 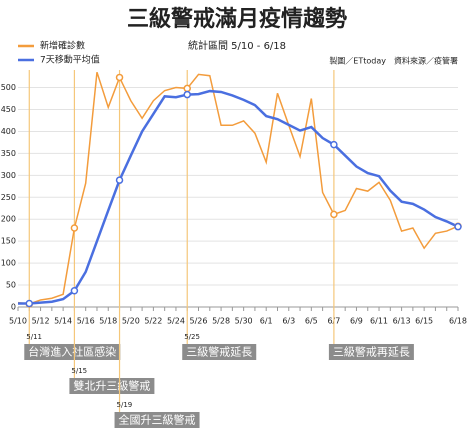 I want to click on x-tick-label: 5/10, so click(x=18, y=321).